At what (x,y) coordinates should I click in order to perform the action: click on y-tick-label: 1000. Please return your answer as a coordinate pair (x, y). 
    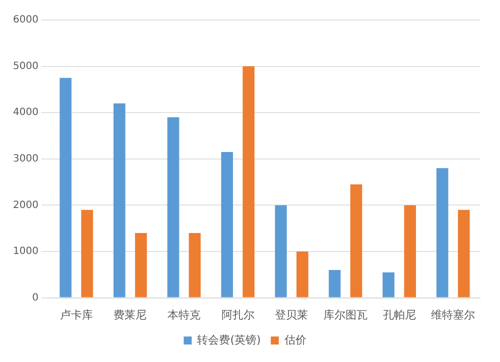
    Looking at the image, I should click on (25, 252).